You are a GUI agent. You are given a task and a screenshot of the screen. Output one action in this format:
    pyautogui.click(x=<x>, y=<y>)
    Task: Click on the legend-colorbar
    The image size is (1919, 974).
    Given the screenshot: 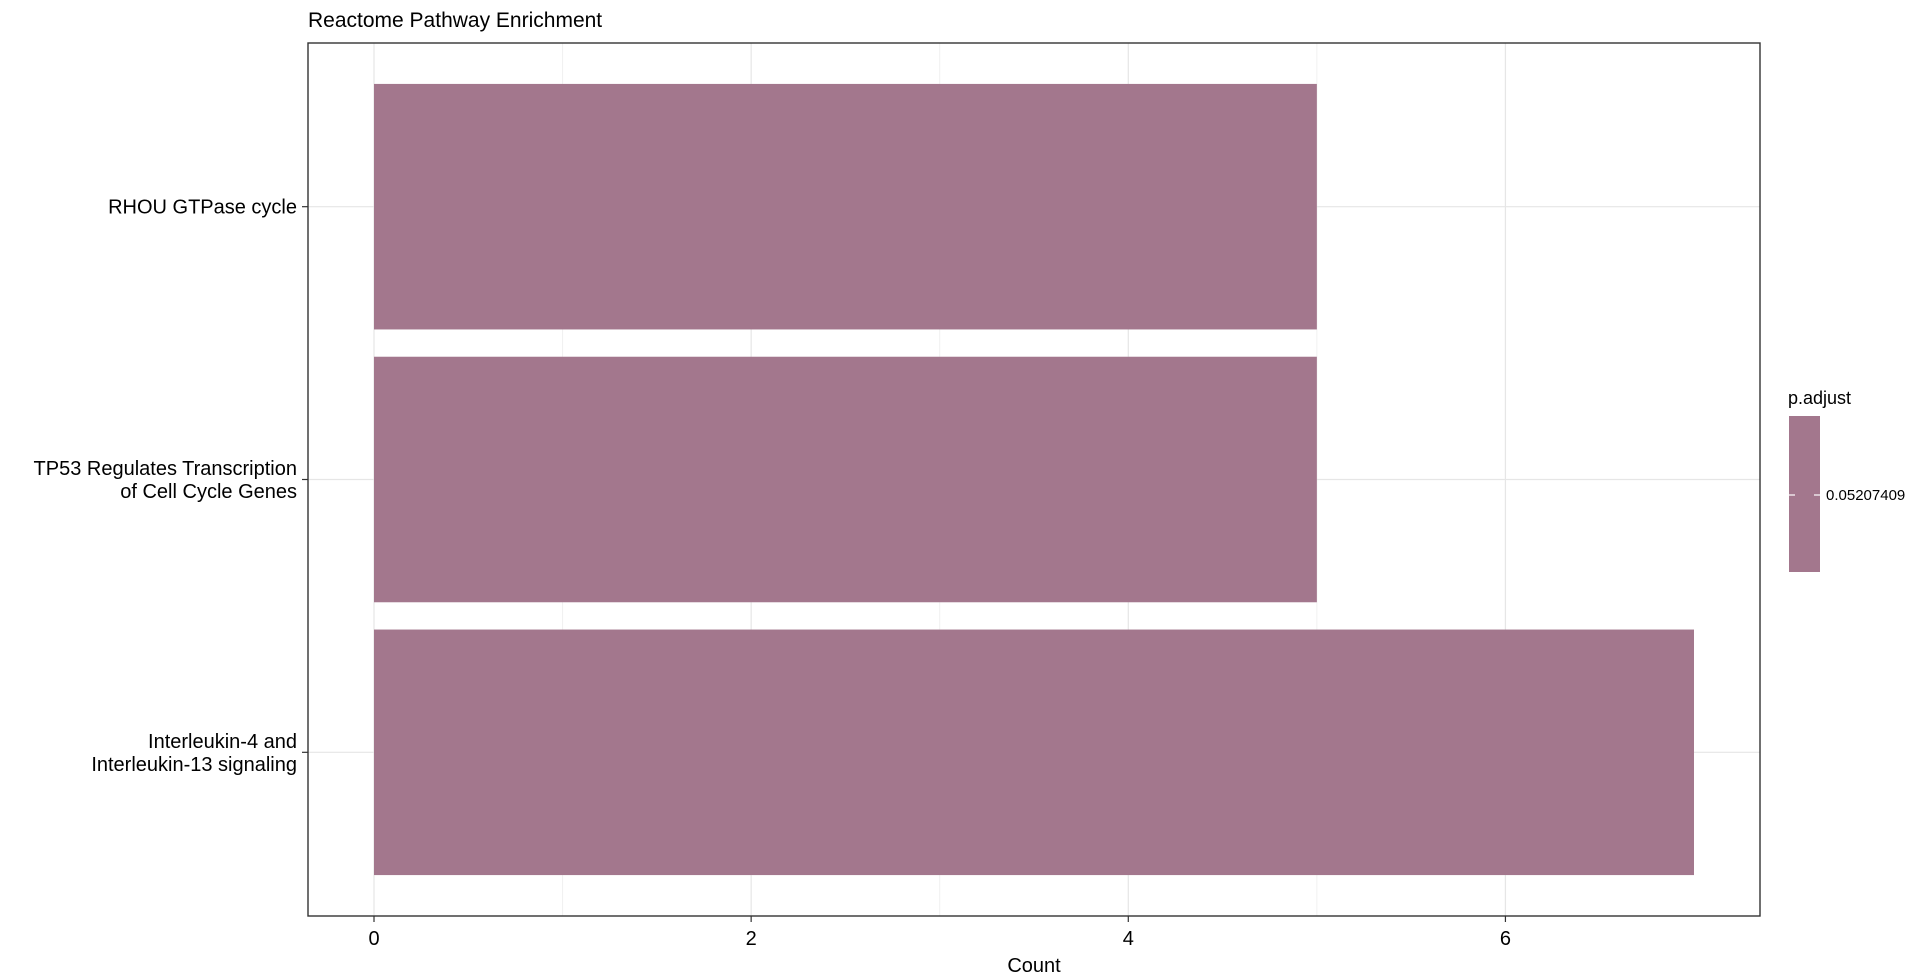 What is the action you would take?
    pyautogui.click(x=1804, y=494)
    